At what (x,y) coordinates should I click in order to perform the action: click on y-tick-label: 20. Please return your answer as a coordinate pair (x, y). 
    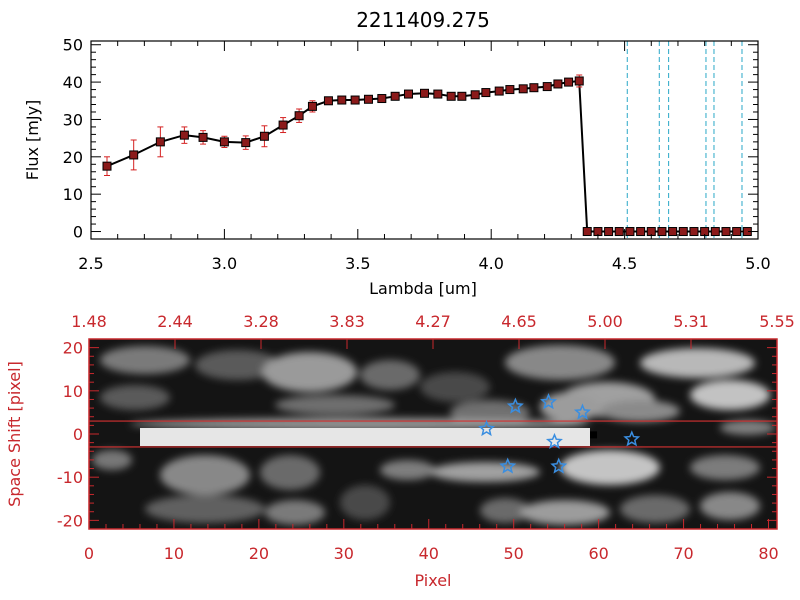
    Looking at the image, I should click on (73, 157).